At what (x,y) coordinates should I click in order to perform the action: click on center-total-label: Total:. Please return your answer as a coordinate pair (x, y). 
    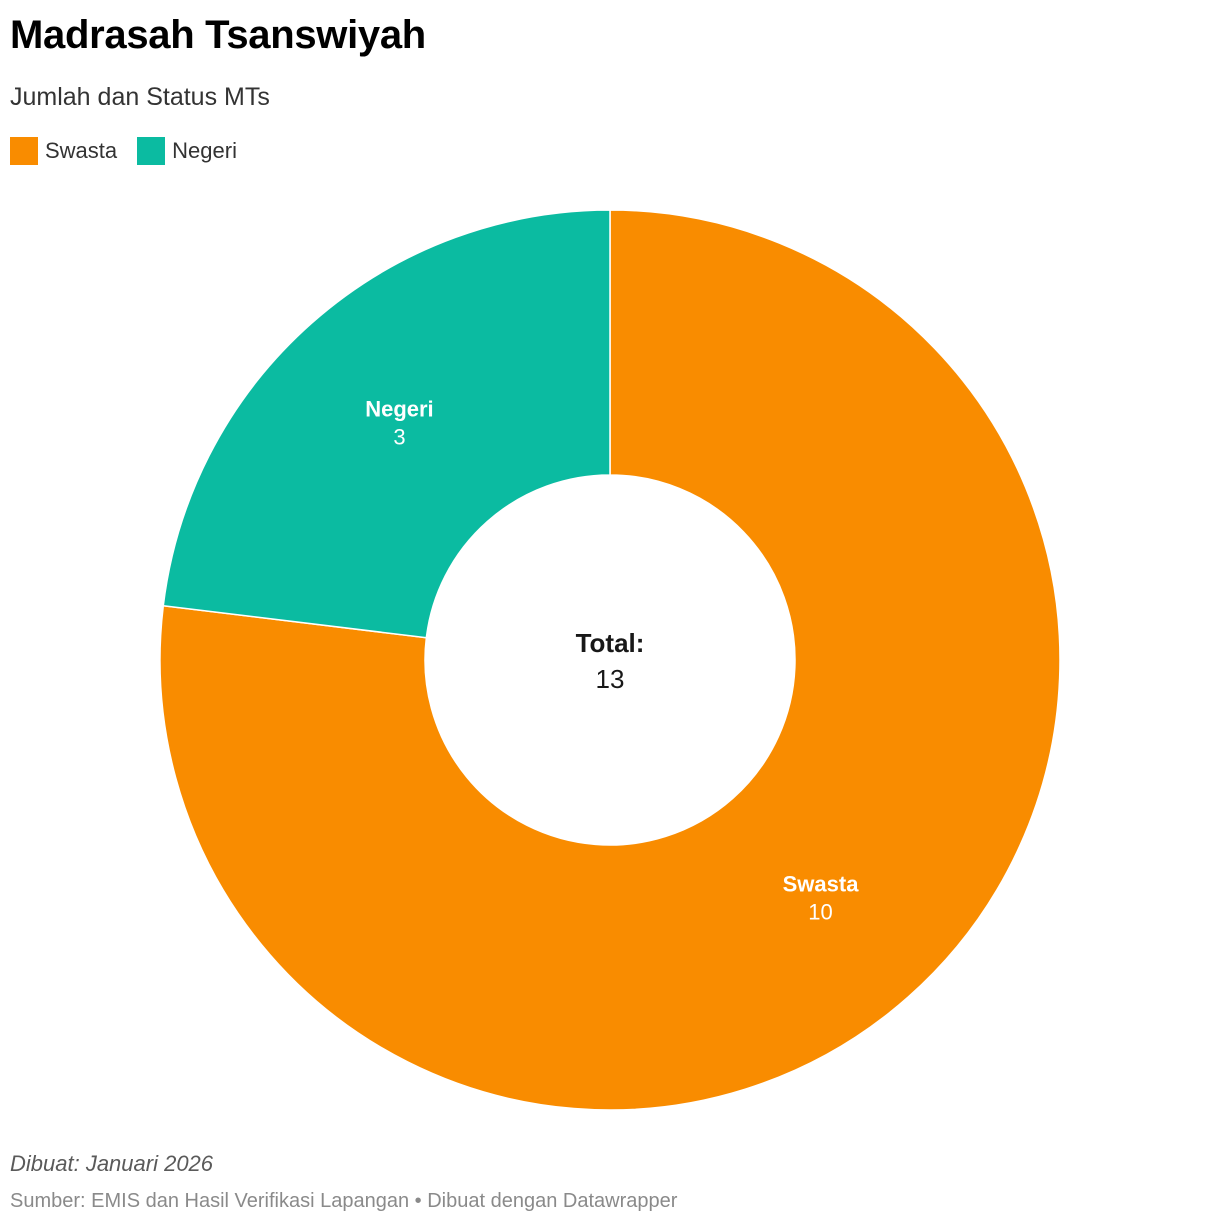
    Looking at the image, I should click on (610, 643).